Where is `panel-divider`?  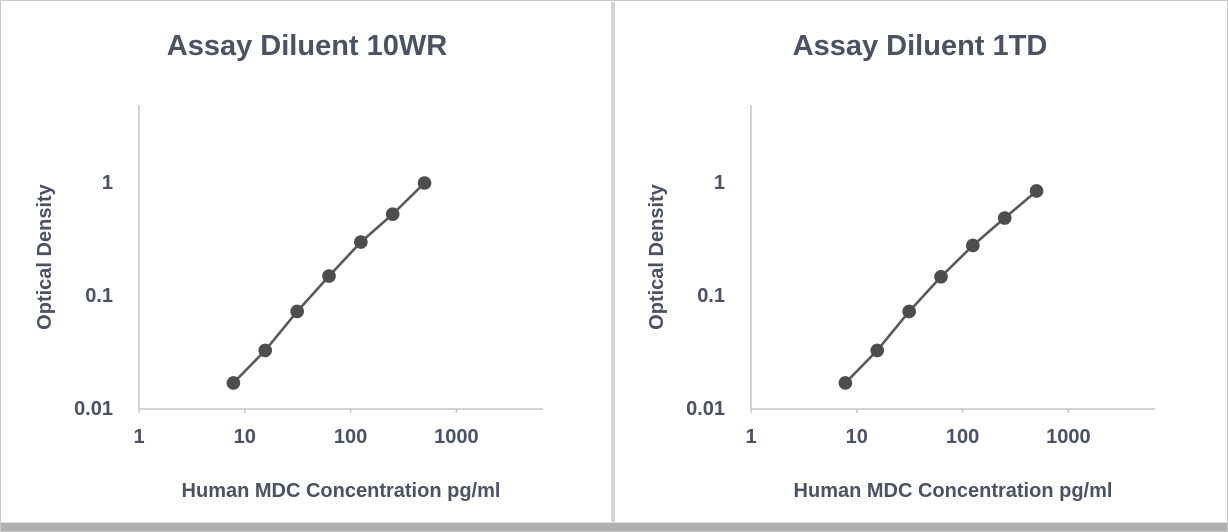 panel-divider is located at coordinates (613, 262).